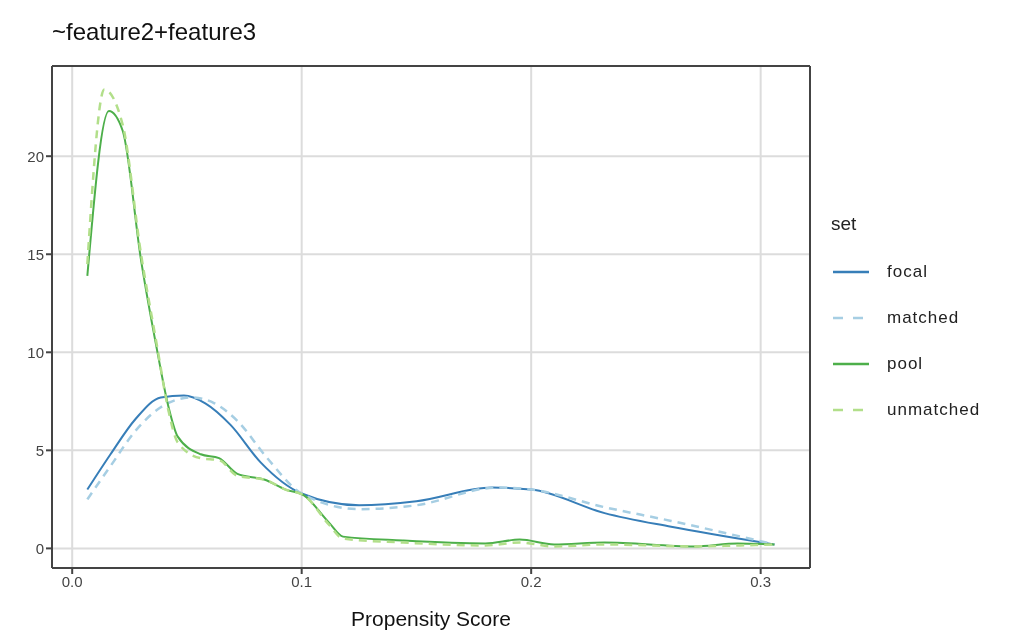  What do you see at coordinates (761, 581) in the screenshot?
I see `x-tick-label: 0.3` at bounding box center [761, 581].